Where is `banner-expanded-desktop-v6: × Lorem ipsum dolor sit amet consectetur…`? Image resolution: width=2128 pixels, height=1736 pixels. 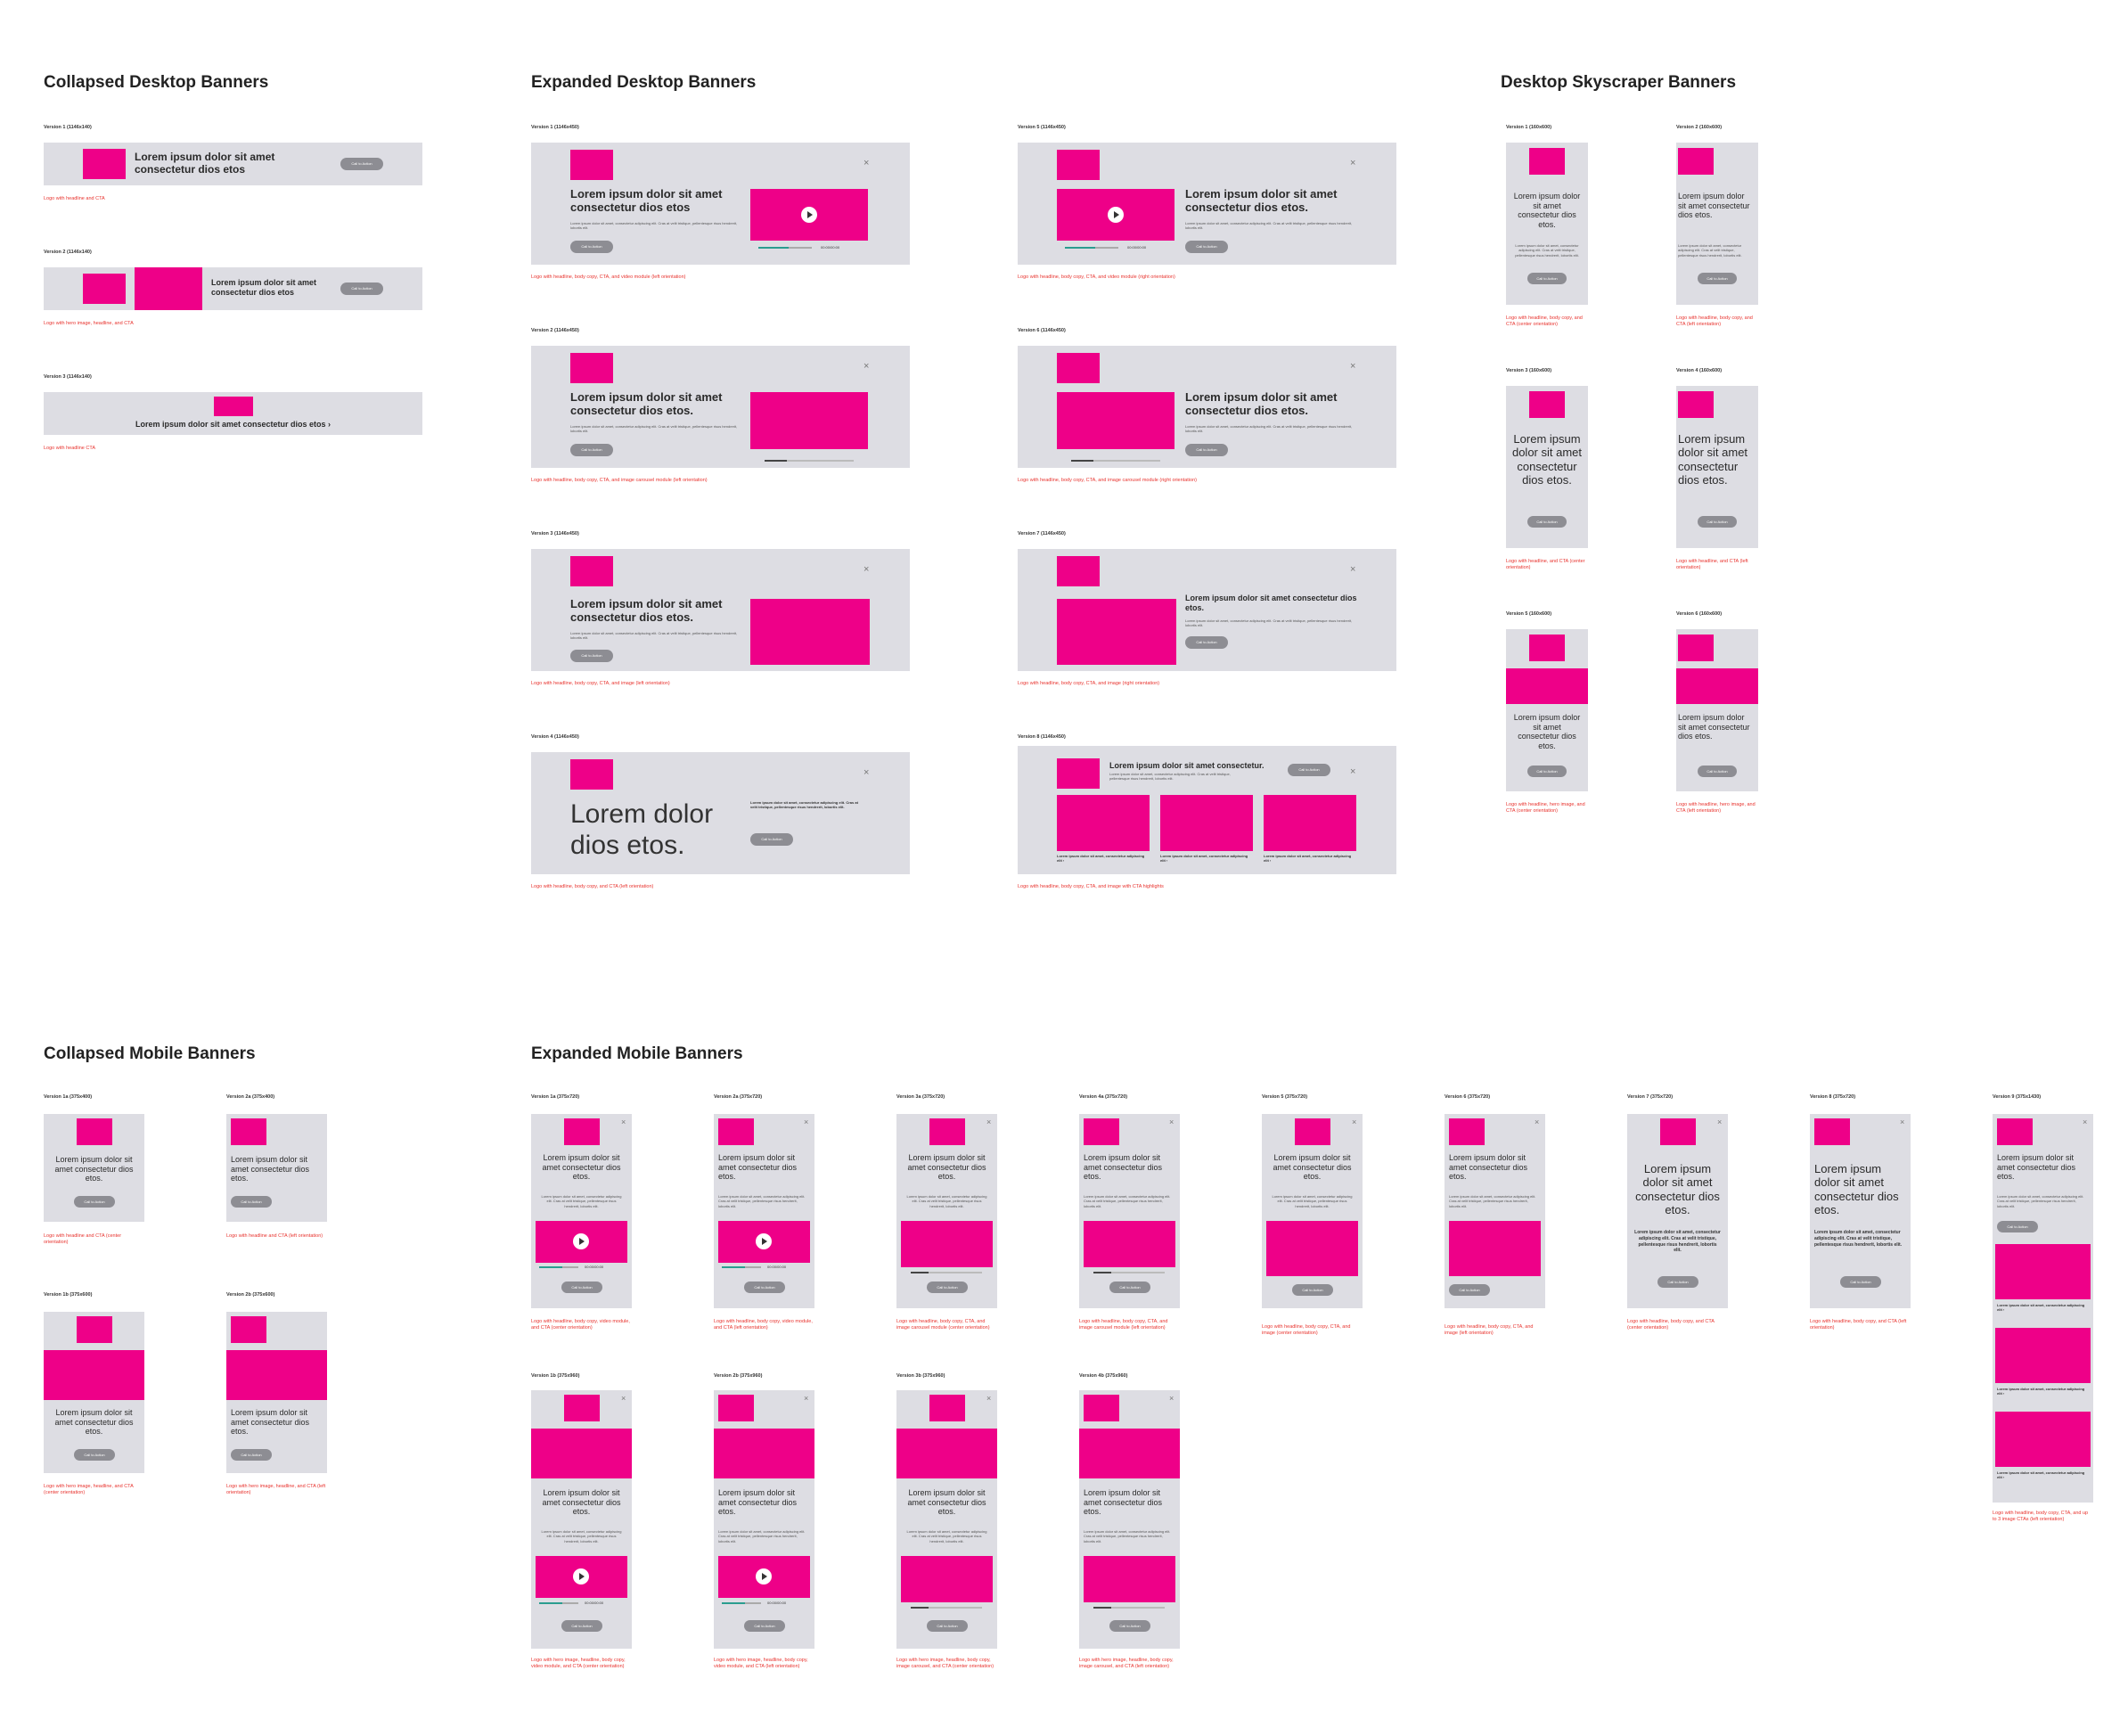
banner-expanded-desktop-v6: × Lorem ipsum dolor sit amet consectetur… is located at coordinates (1207, 407).